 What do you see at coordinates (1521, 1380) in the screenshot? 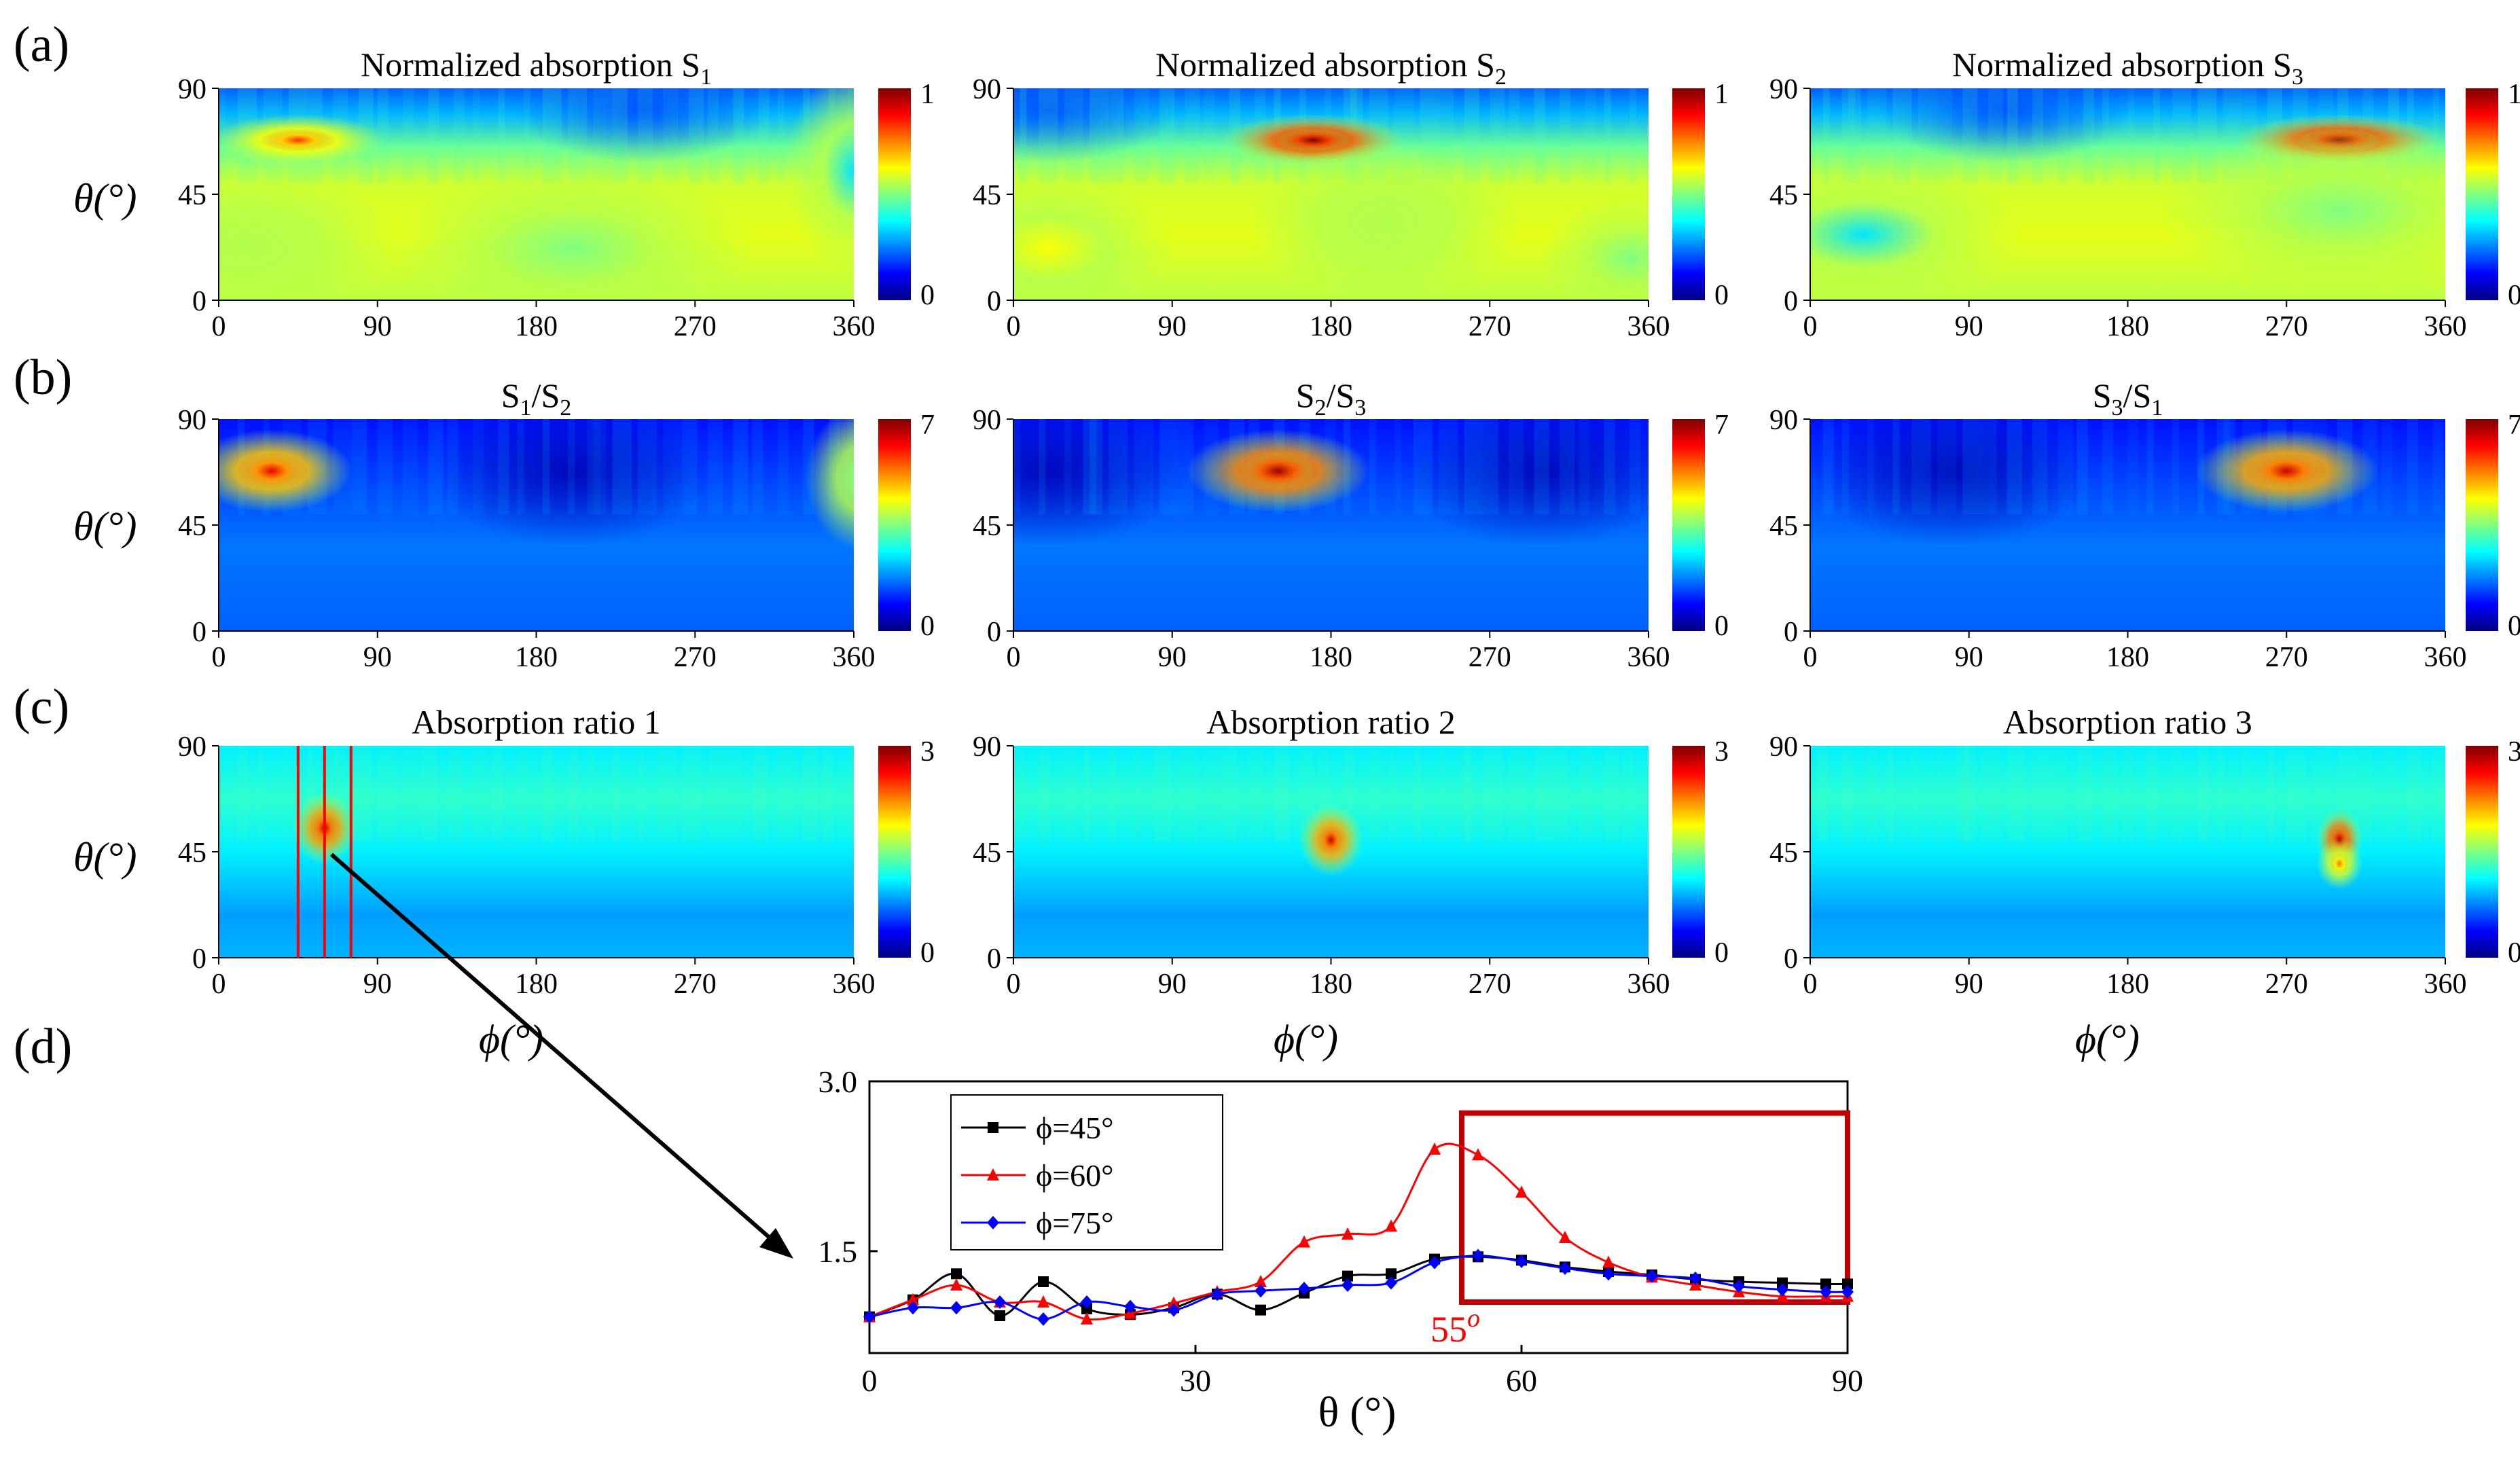
I see `lc-x-tick: 60` at bounding box center [1521, 1380].